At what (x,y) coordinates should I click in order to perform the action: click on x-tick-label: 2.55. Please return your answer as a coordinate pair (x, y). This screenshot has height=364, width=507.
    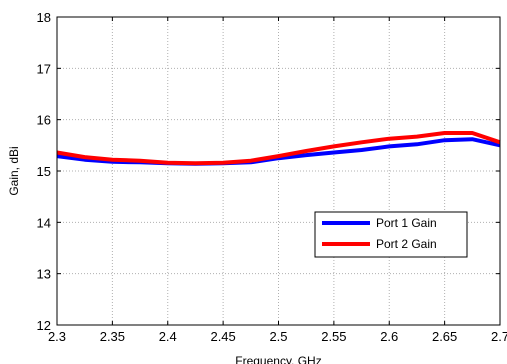
    Looking at the image, I should click on (333, 336).